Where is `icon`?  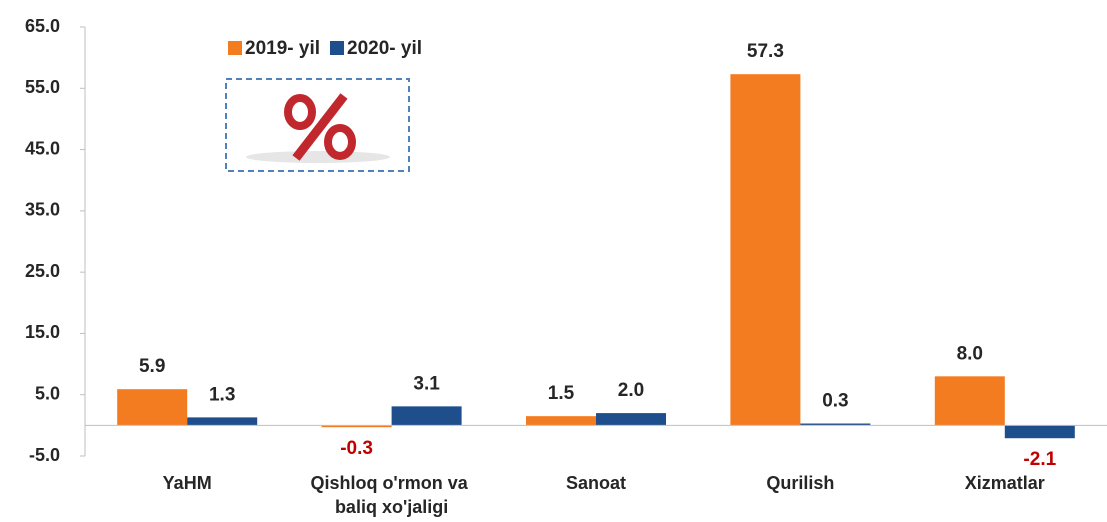 icon is located at coordinates (317, 125).